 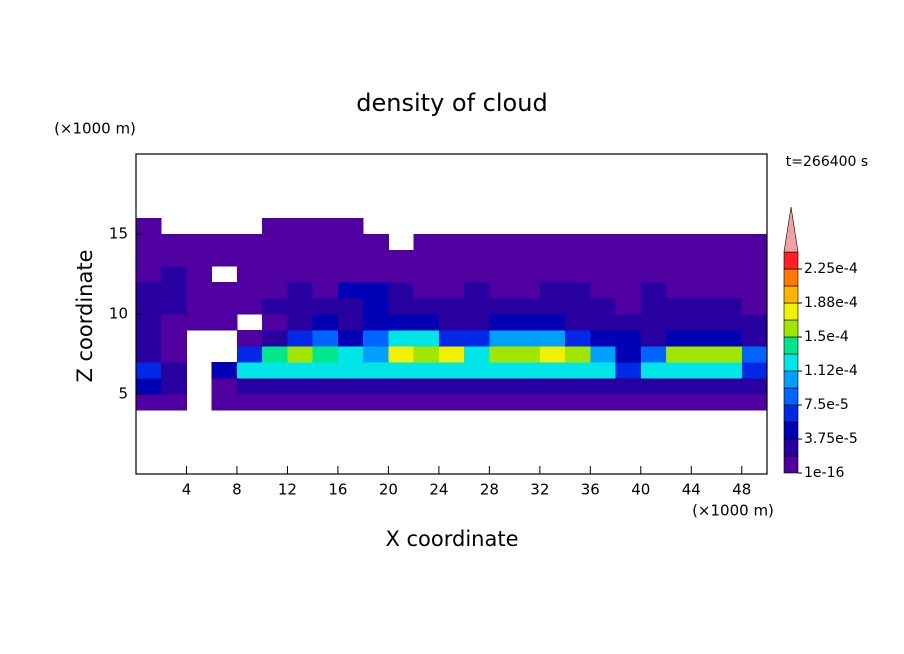 What do you see at coordinates (831, 371) in the screenshot?
I see `colorbar-label: 1.12e-4` at bounding box center [831, 371].